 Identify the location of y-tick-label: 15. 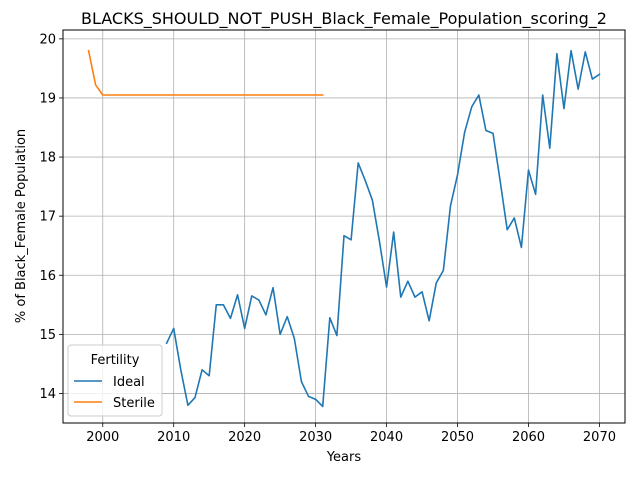
(47, 335).